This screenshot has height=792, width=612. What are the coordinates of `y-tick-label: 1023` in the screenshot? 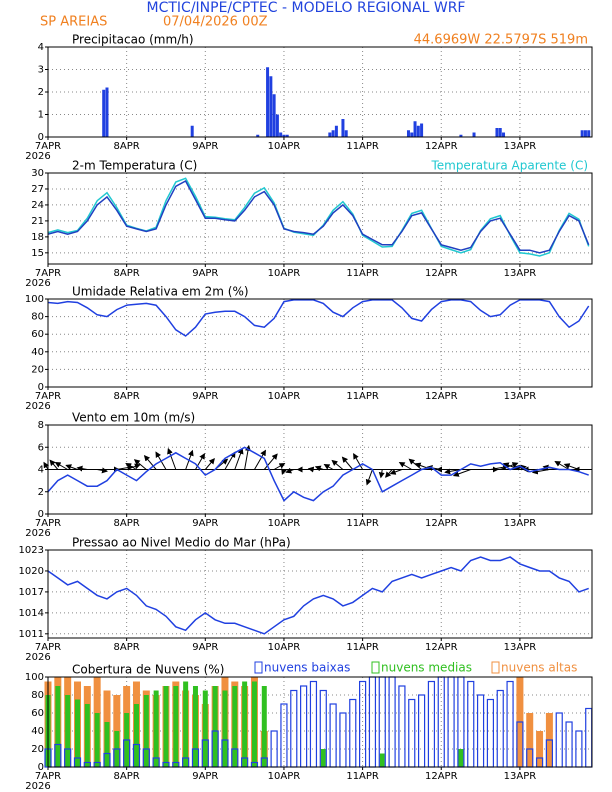 It's located at (31, 550).